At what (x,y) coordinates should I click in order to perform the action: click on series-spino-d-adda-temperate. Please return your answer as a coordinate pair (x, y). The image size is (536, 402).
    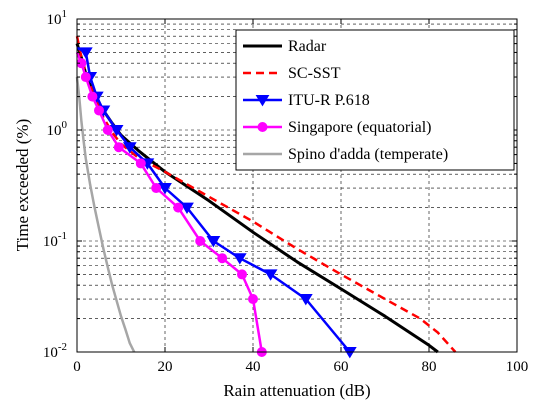
    Looking at the image, I should click on (105, 214).